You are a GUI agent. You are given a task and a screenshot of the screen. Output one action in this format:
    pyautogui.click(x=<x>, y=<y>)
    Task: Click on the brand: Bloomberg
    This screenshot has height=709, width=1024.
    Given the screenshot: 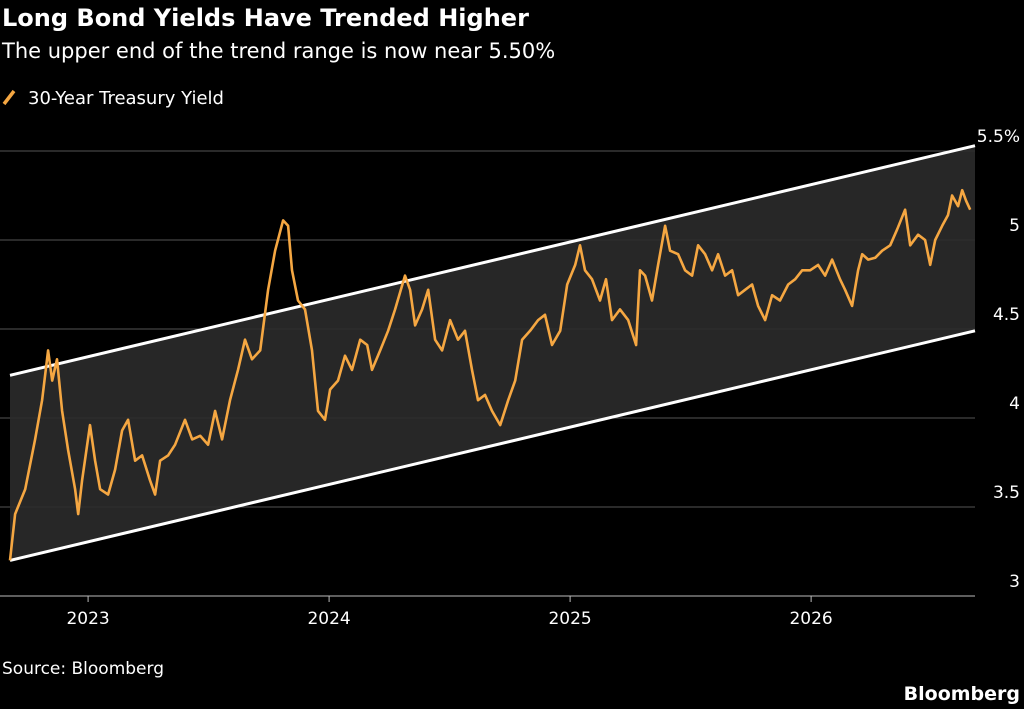 What is the action you would take?
    pyautogui.click(x=962, y=694)
    